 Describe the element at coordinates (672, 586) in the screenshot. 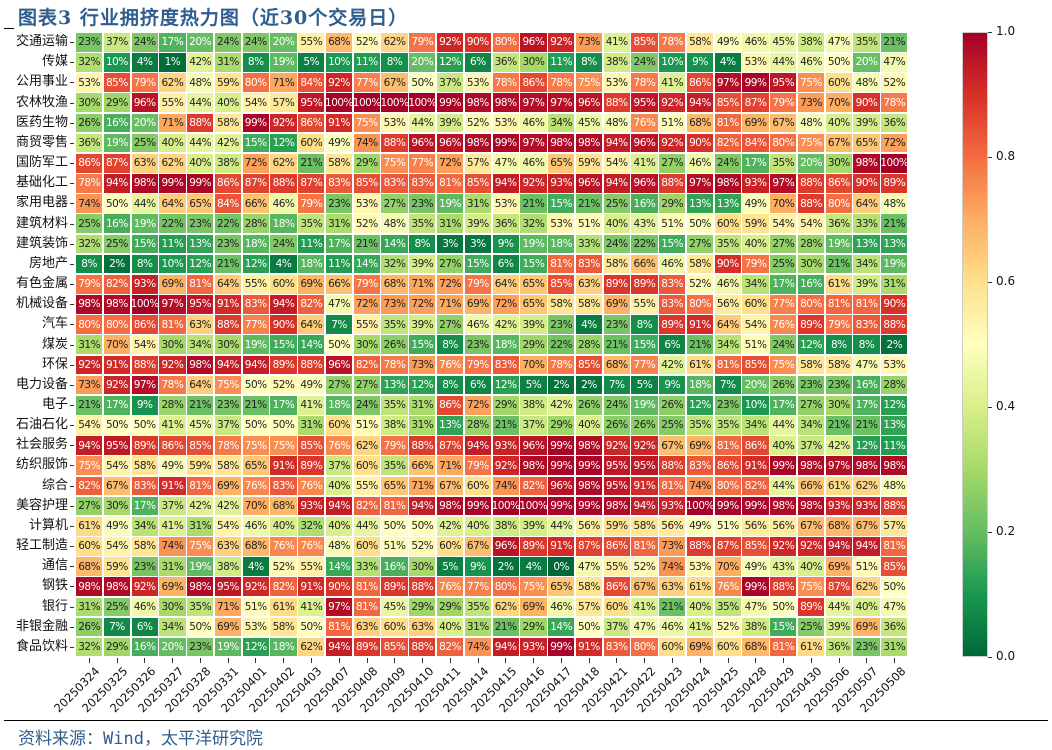

I see `heatmap-cell: 63%` at that location.